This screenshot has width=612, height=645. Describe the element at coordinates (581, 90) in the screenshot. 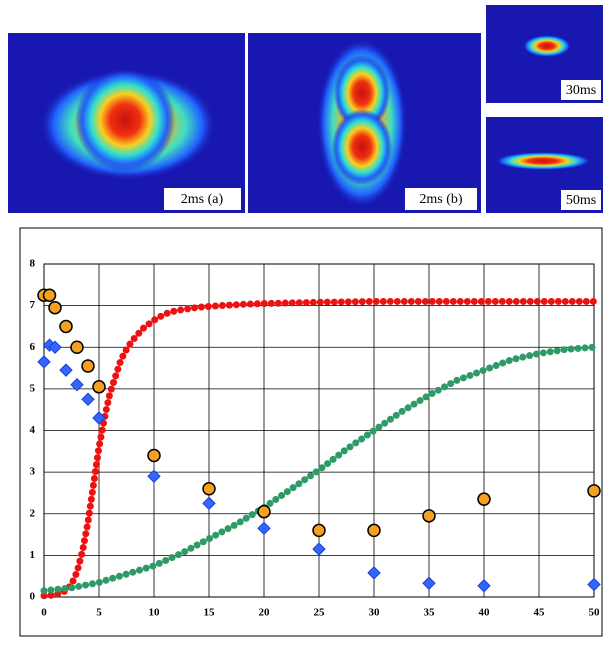

I see `image-label: 30ms` at that location.